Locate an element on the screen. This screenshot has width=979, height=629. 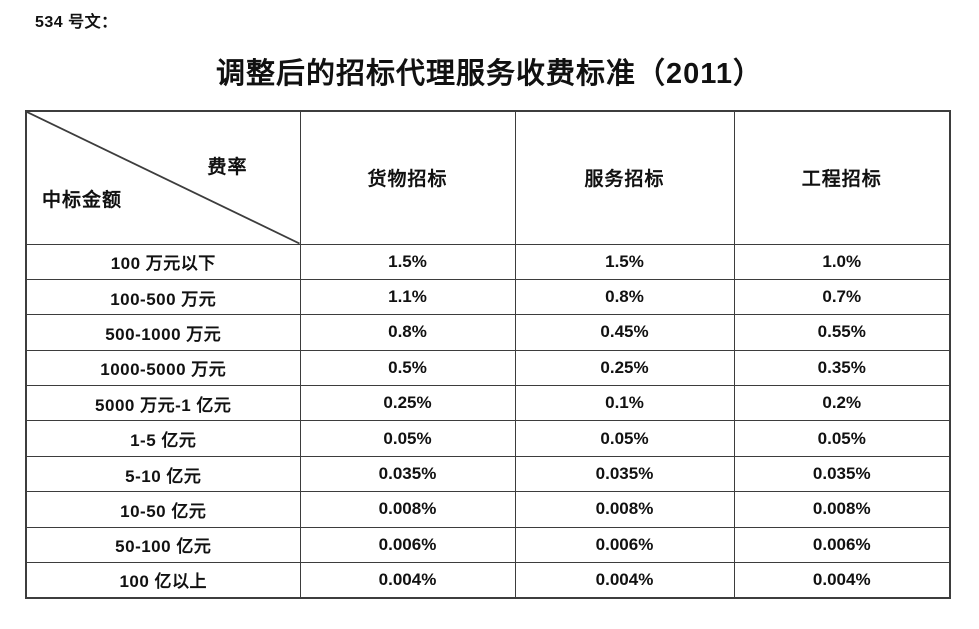
rate-cell: 0.5% is located at coordinates (407, 368).